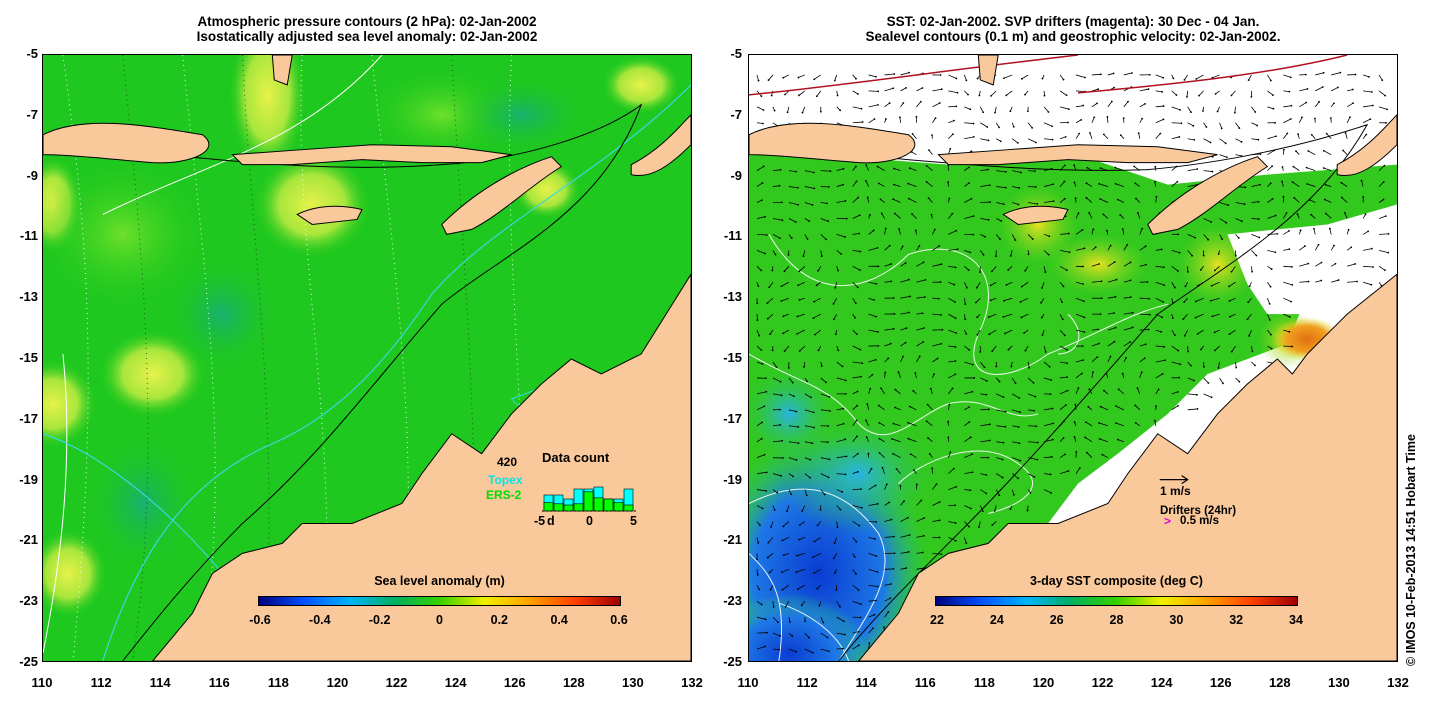  Describe the element at coordinates (1102, 682) in the screenshot. I see `longitude-tick-label: 122` at that location.